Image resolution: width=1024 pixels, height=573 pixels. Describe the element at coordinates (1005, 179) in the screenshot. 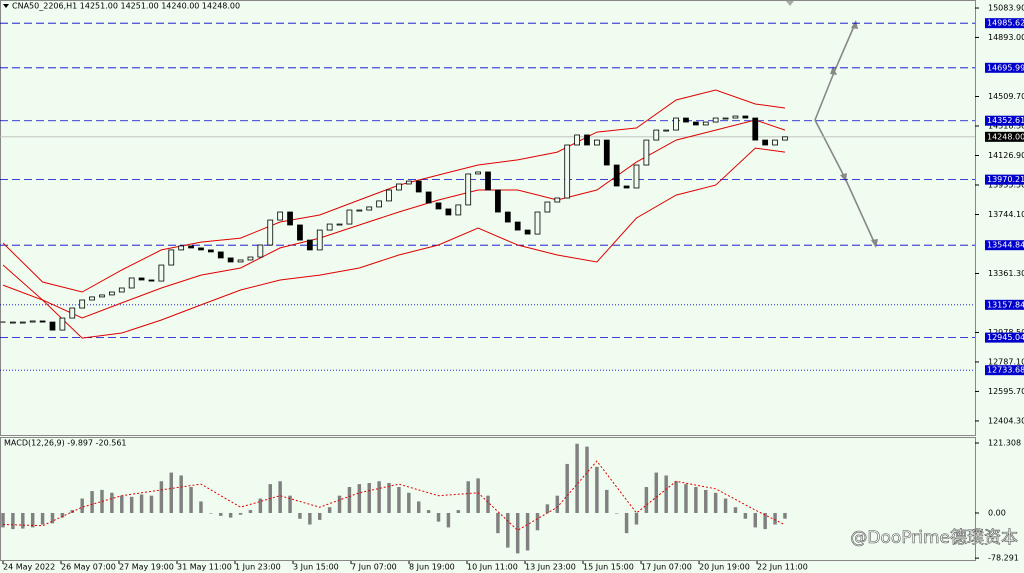

I see `level-label: 13970.21` at that location.